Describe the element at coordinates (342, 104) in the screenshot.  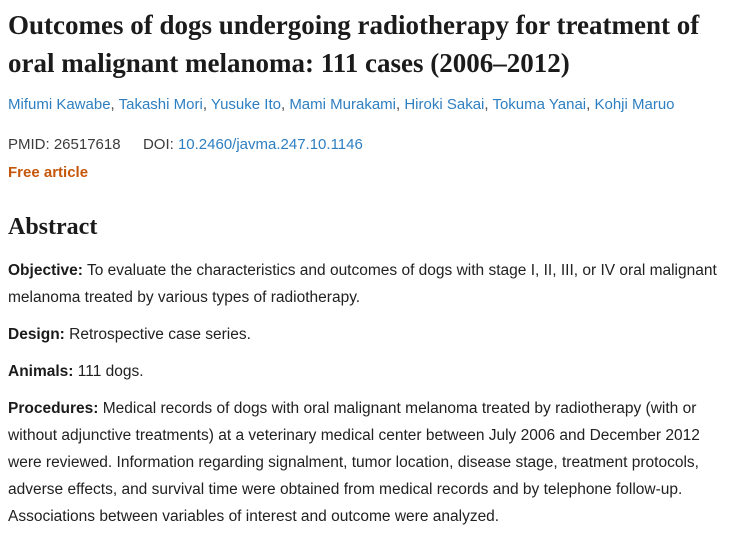
I see `author-link: Mami Murakami` at that location.